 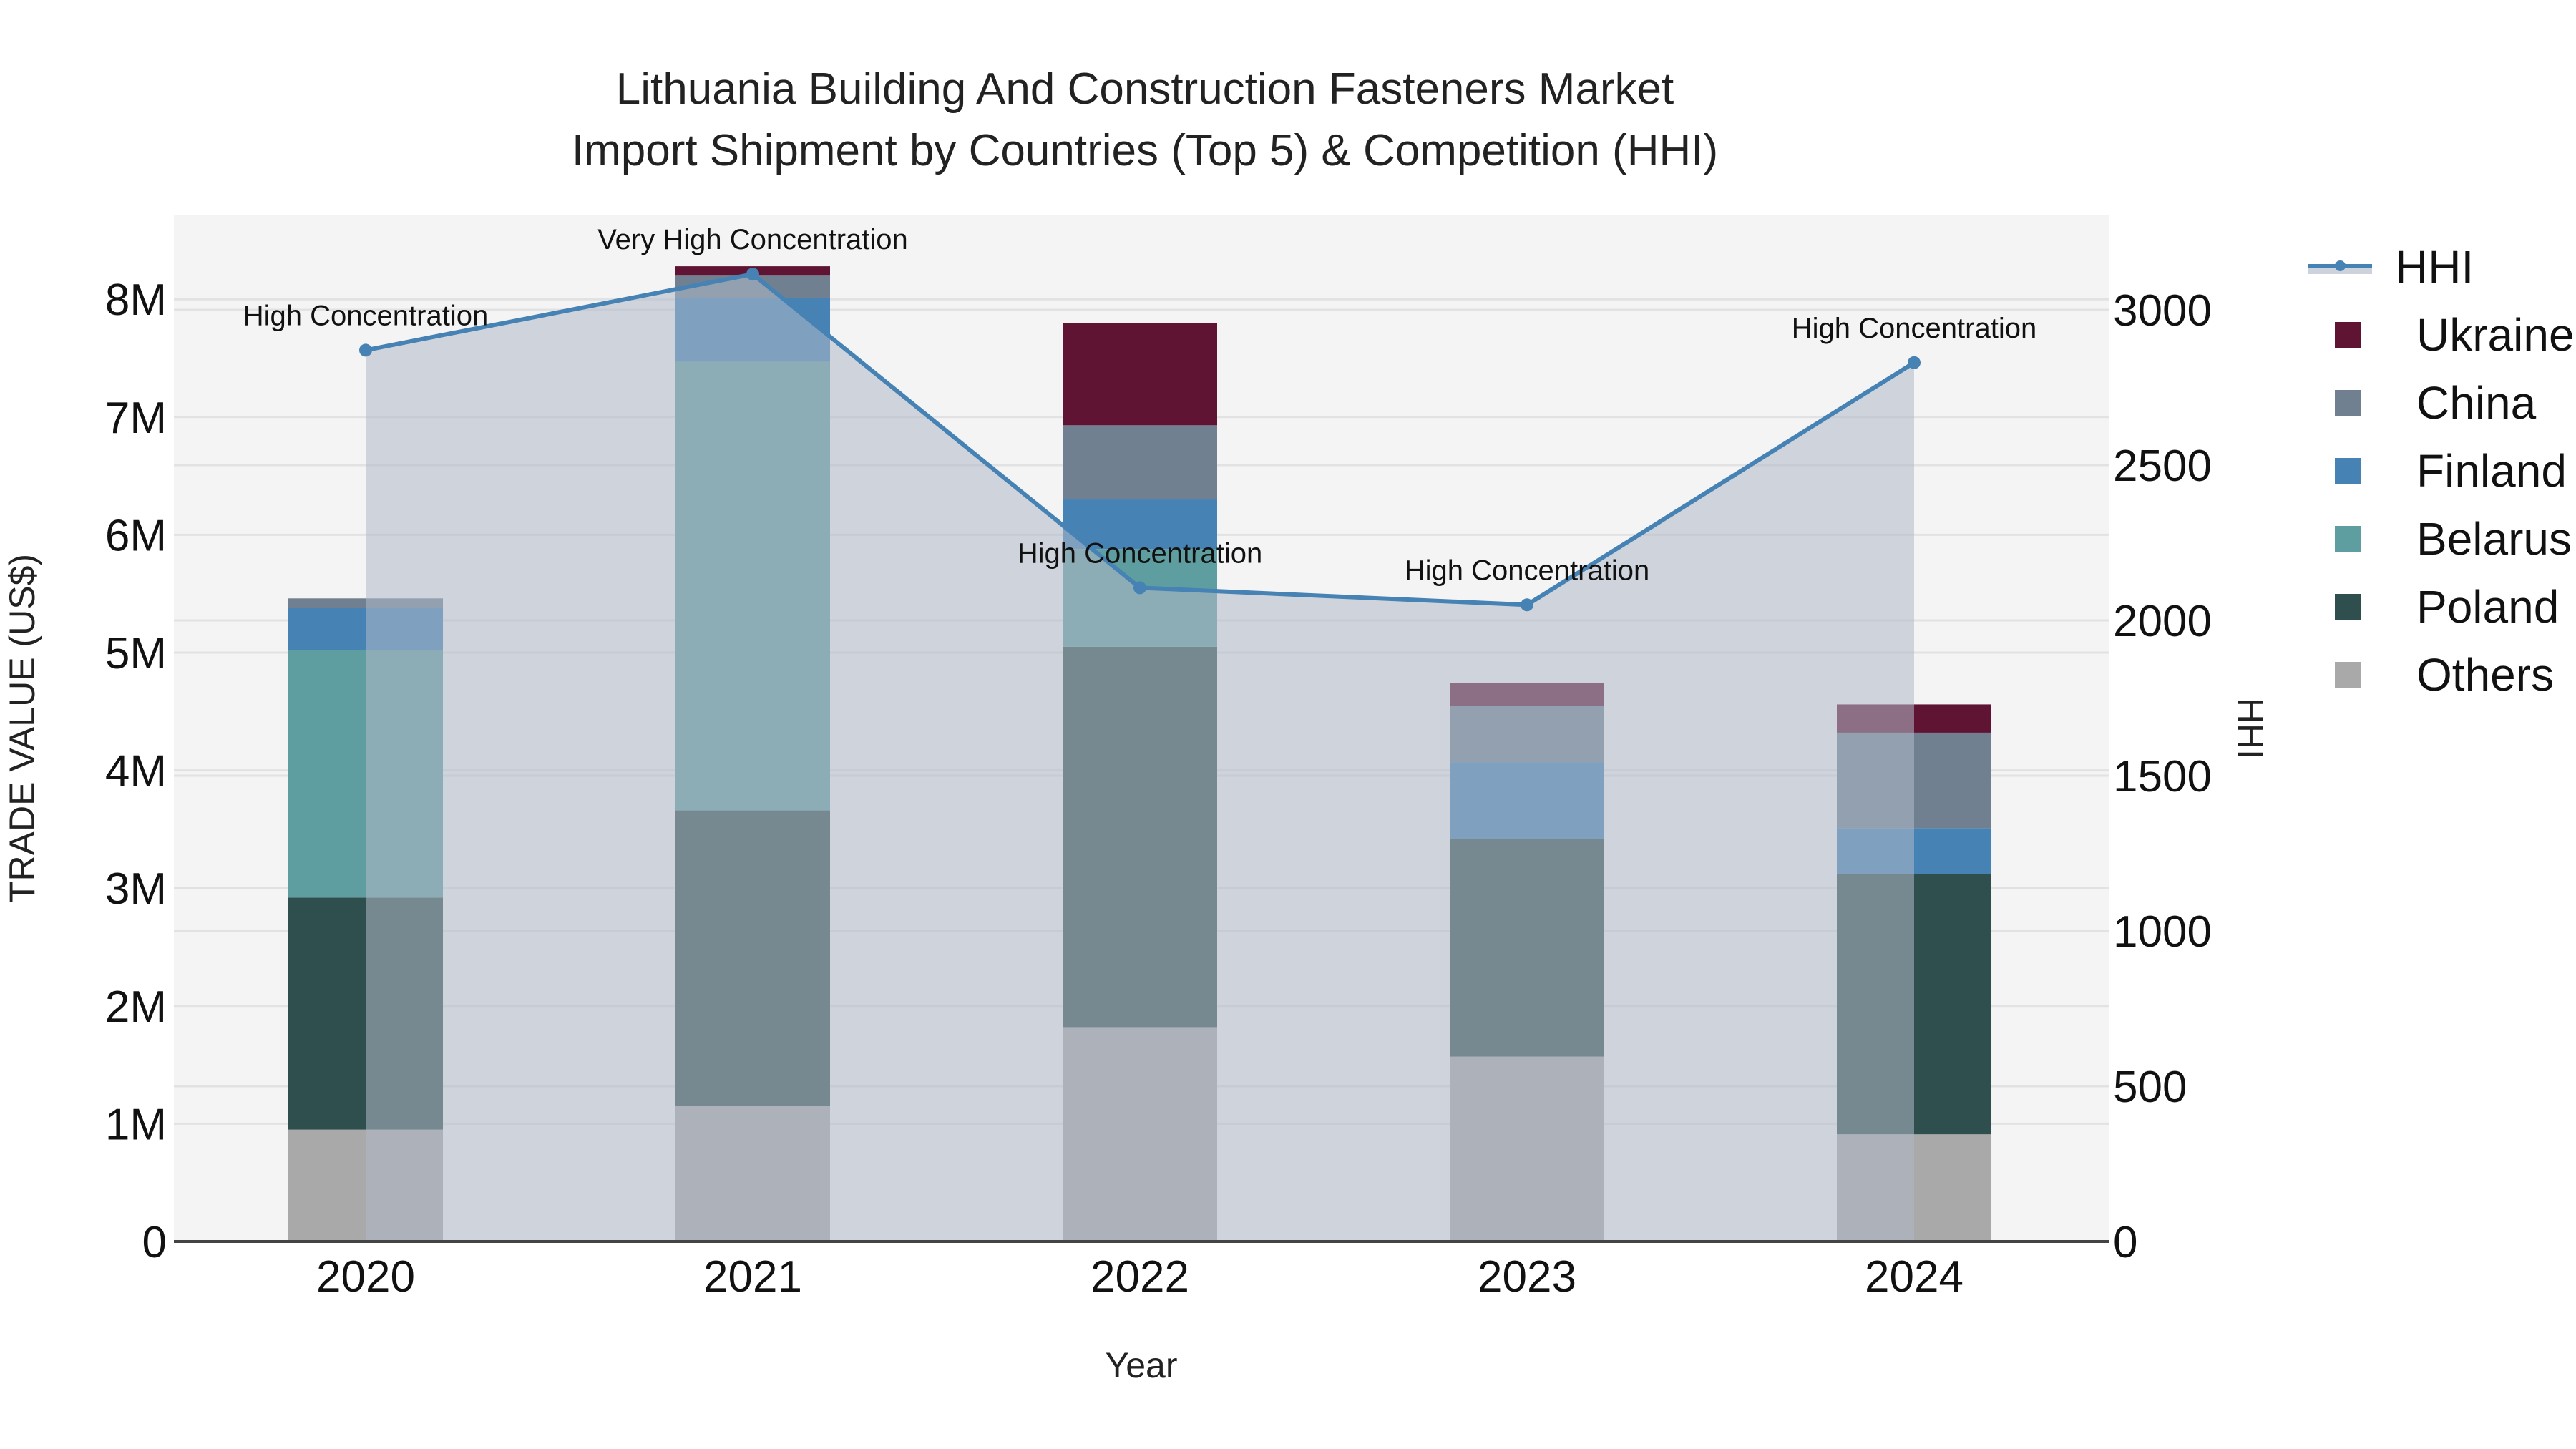 What do you see at coordinates (1140, 1277) in the screenshot?
I see `x-tick-label: 2022` at bounding box center [1140, 1277].